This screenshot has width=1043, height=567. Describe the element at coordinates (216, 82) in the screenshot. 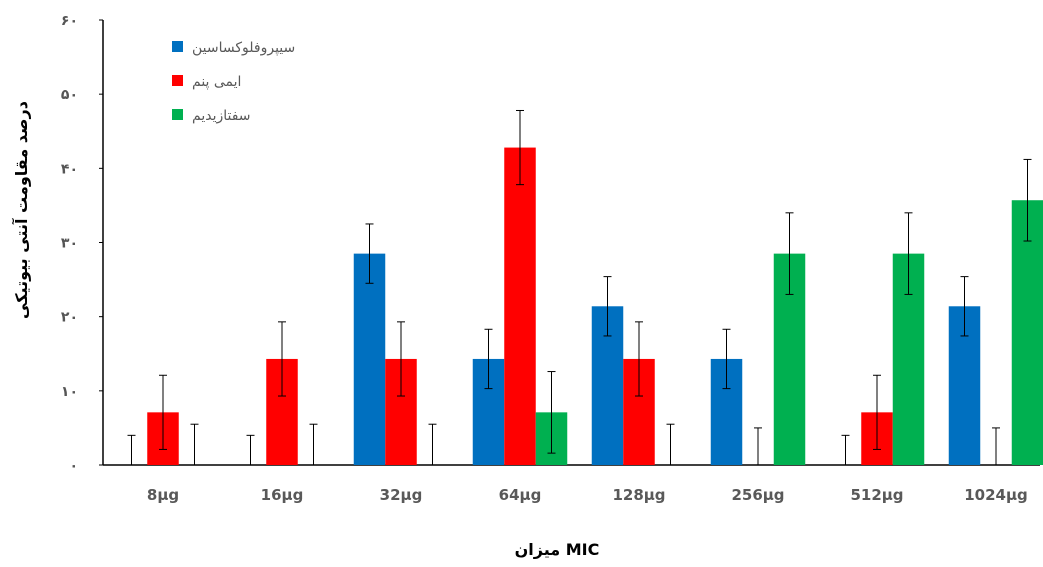

I see `legend-label: ایمی پنم` at that location.